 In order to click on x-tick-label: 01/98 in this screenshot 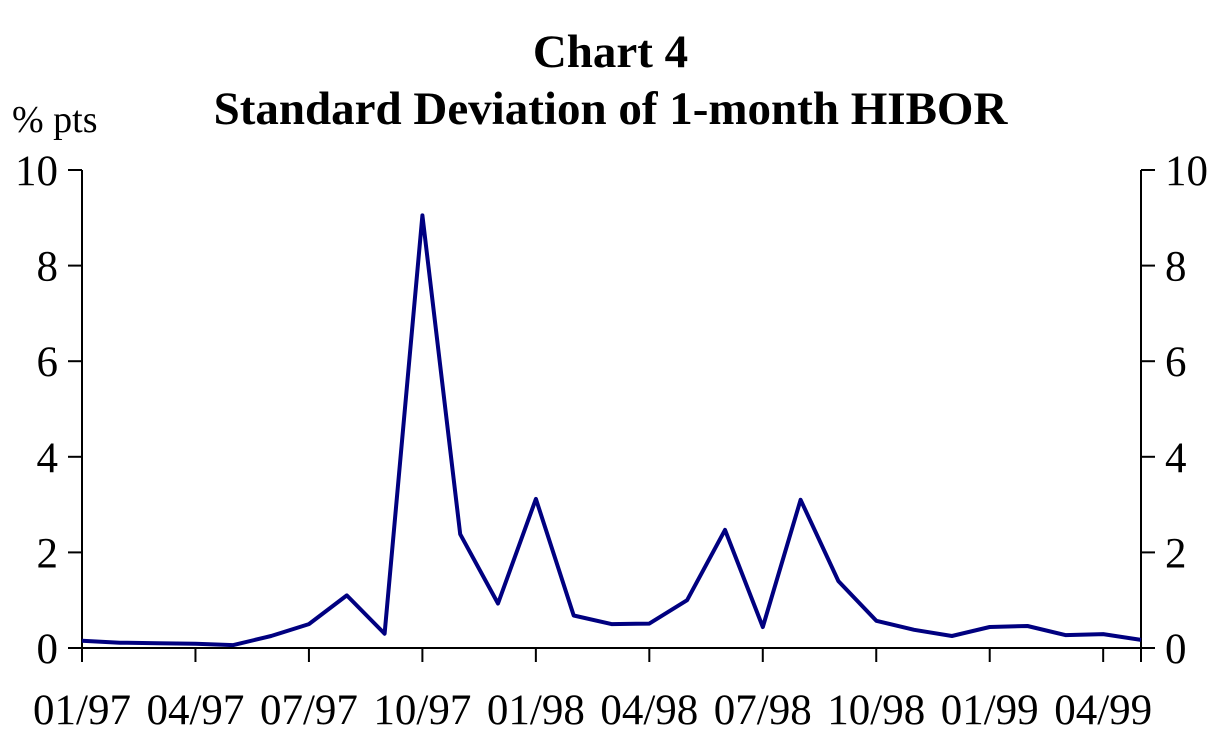, I will do `click(536, 710)`.